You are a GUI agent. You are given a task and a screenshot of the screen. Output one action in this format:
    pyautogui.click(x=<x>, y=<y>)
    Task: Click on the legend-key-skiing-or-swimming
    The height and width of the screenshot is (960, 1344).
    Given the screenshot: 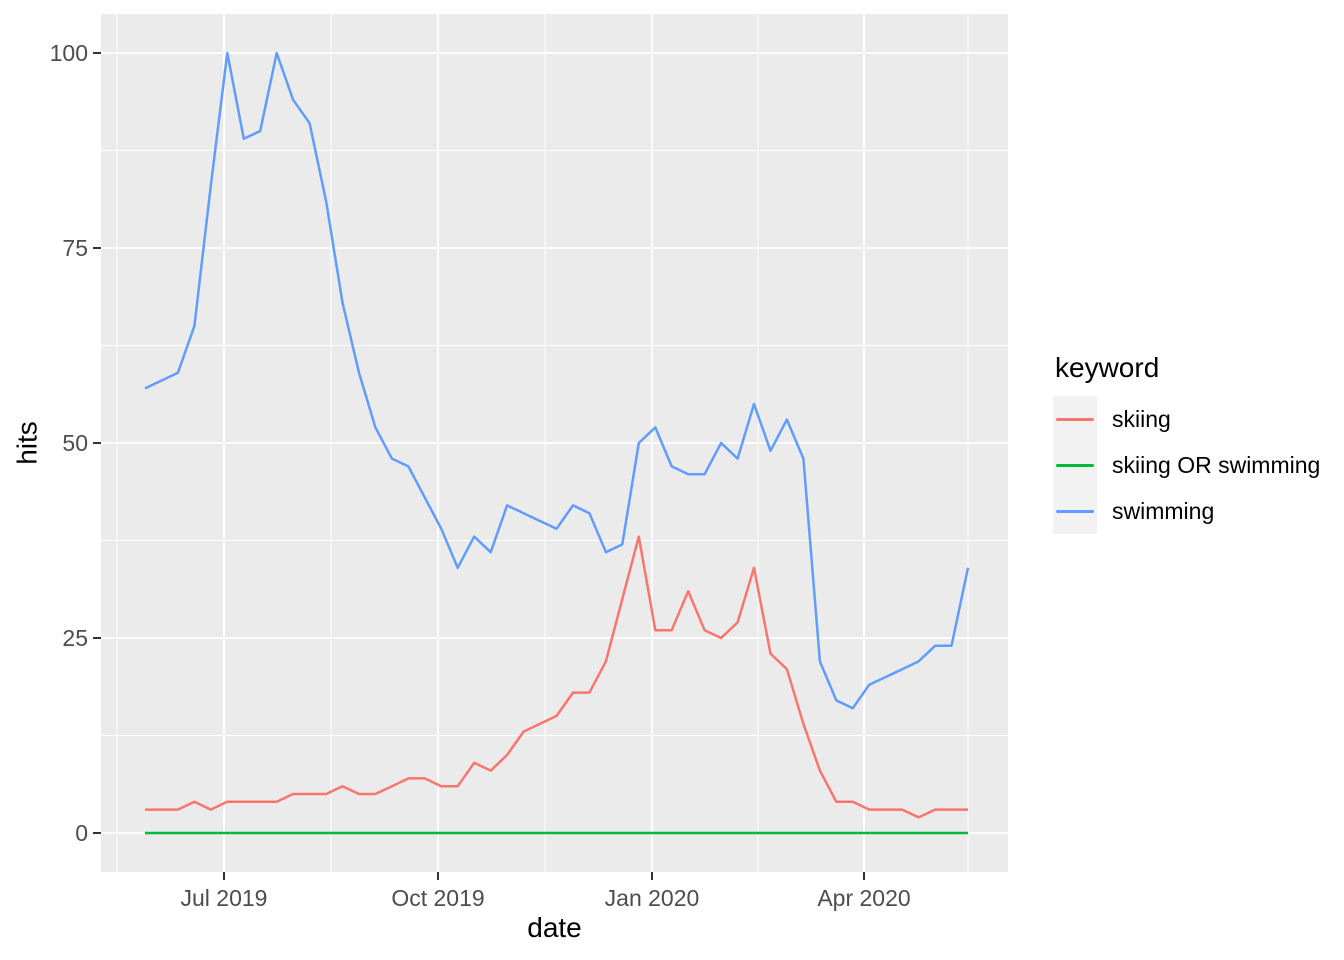 What is the action you would take?
    pyautogui.click(x=1075, y=465)
    